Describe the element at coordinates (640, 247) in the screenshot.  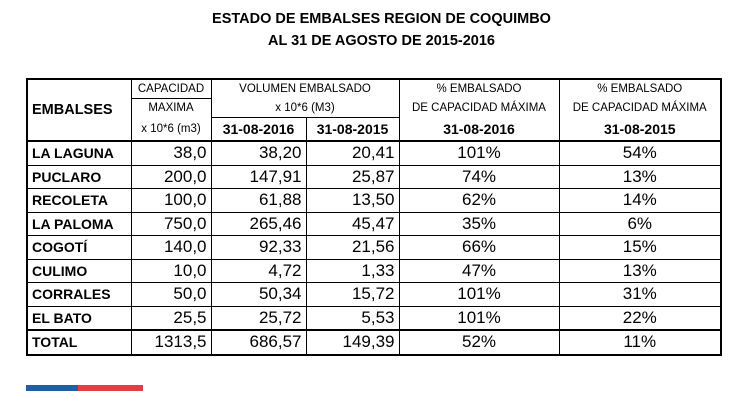
I see `percent-2015: 15%` at that location.